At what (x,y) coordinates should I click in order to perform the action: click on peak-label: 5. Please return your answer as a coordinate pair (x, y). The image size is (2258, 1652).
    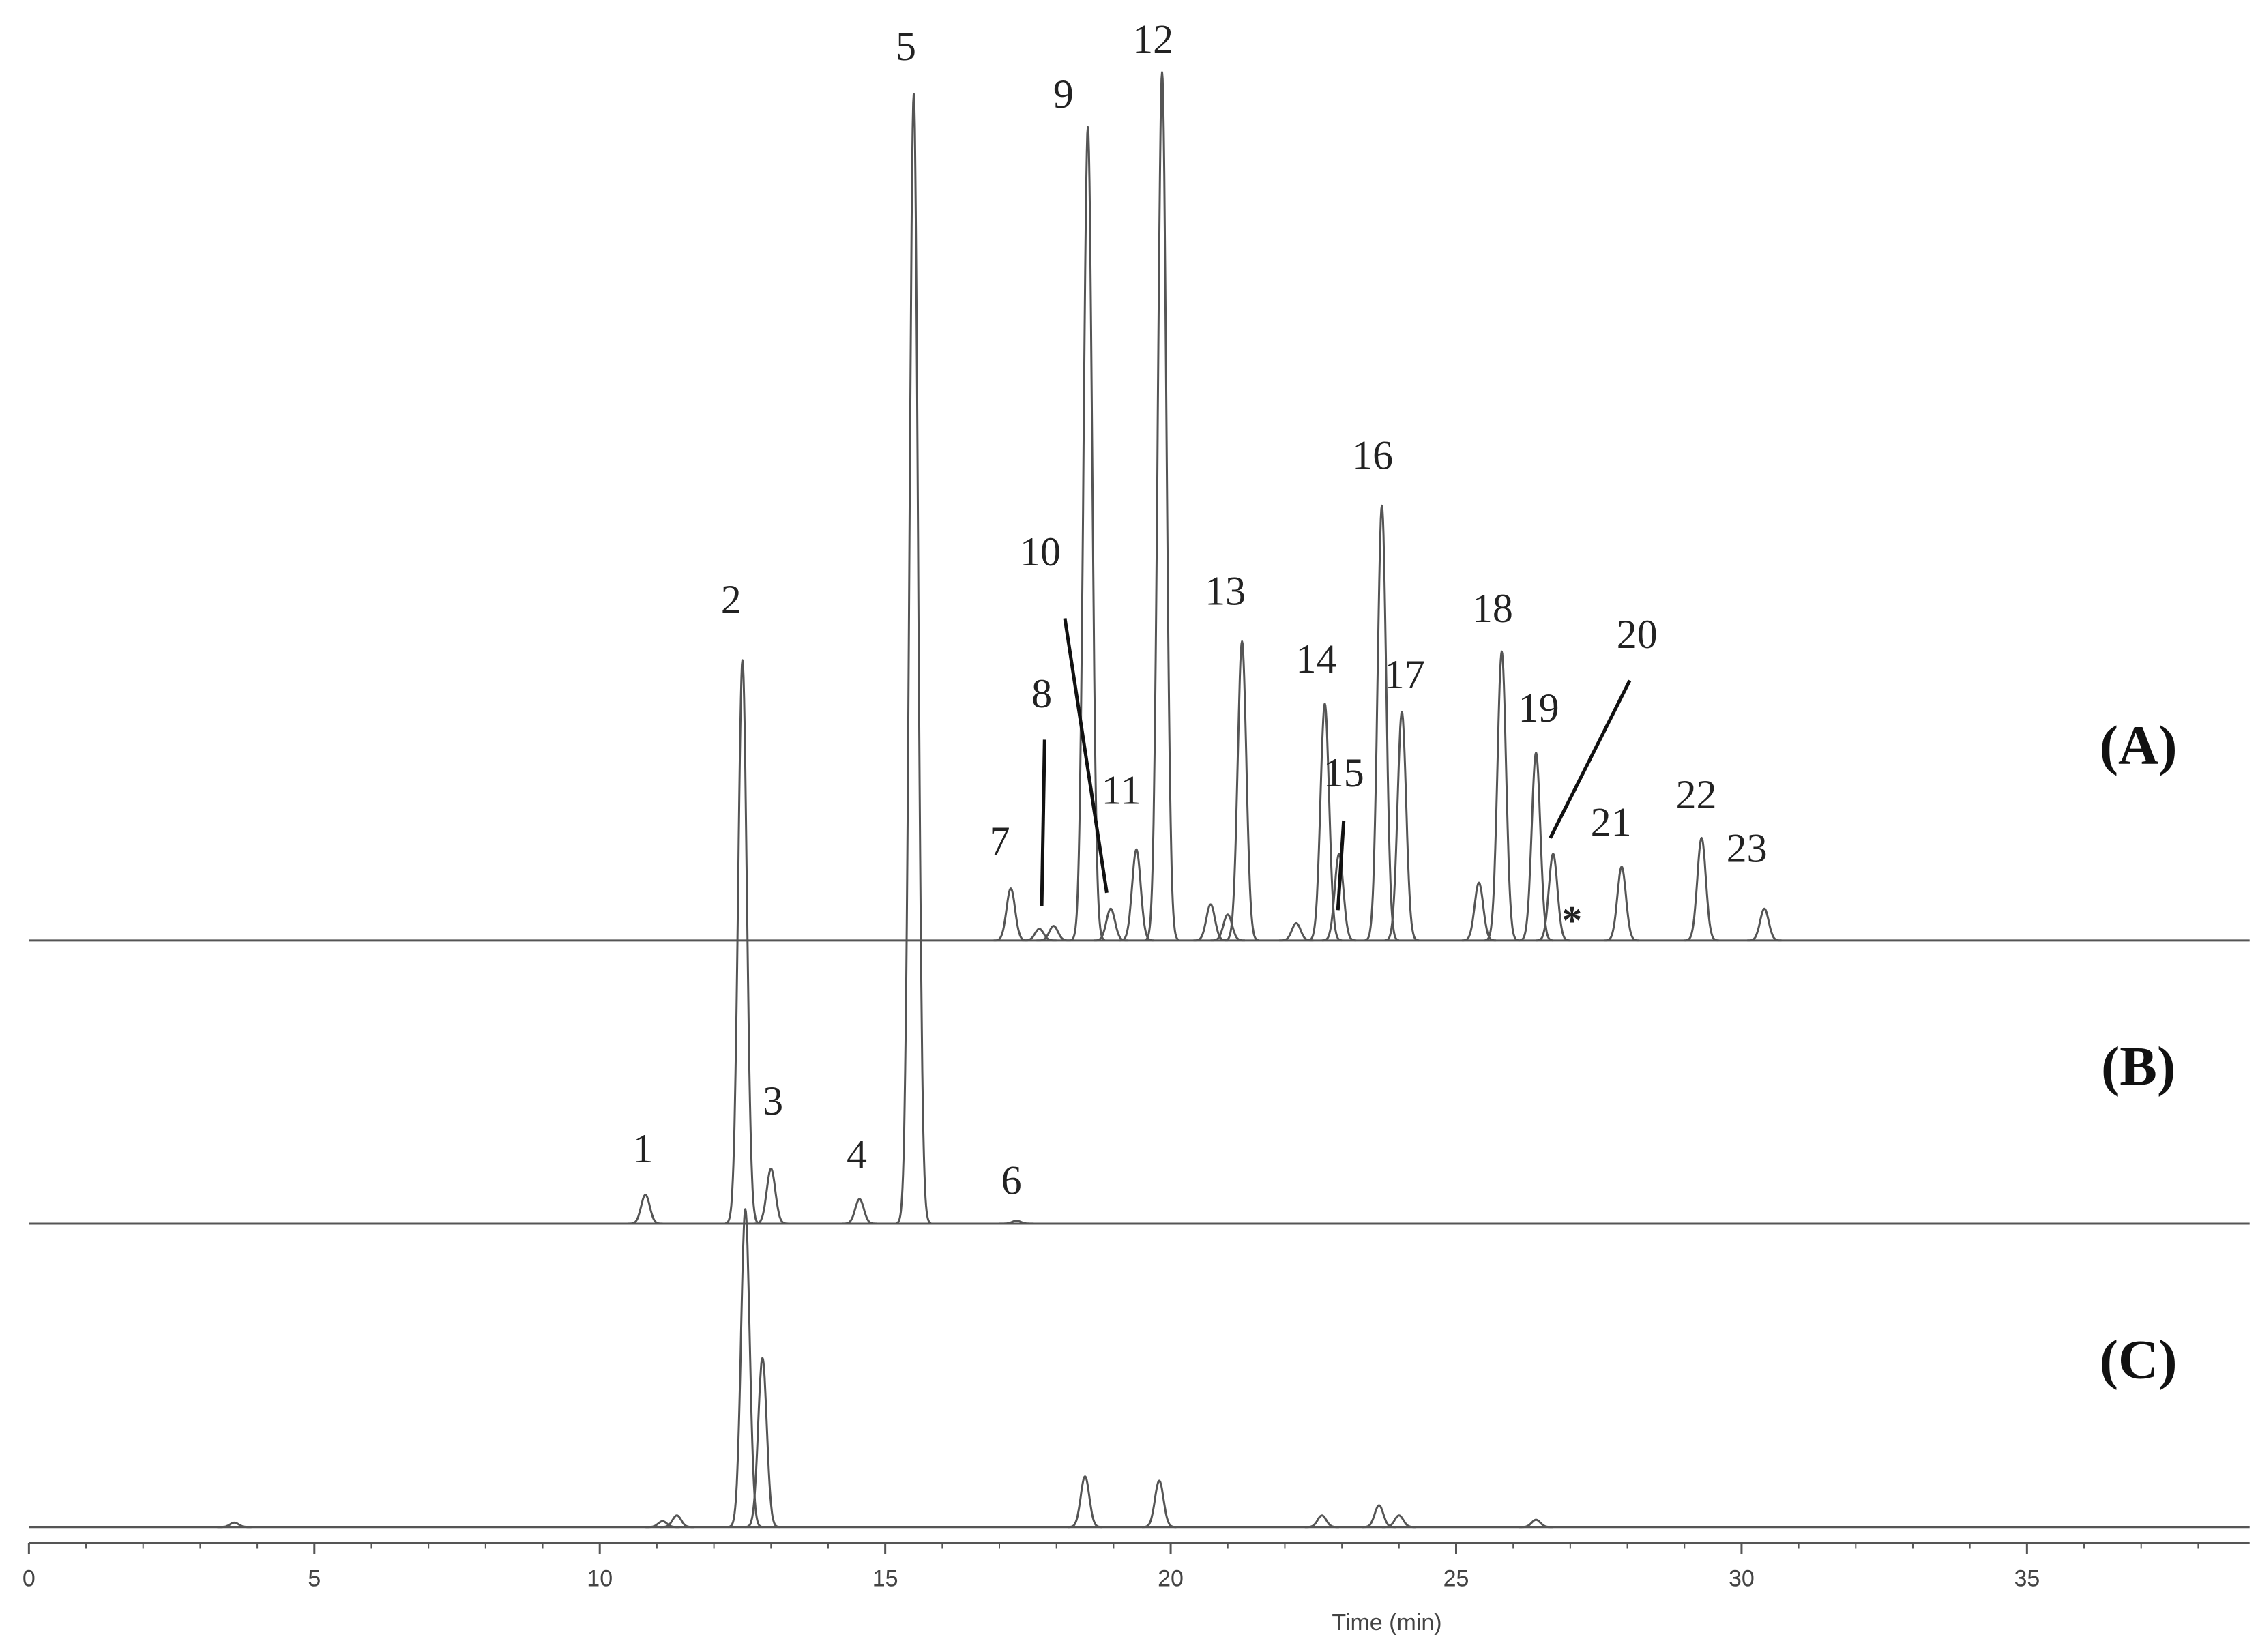
    Looking at the image, I should click on (906, 46).